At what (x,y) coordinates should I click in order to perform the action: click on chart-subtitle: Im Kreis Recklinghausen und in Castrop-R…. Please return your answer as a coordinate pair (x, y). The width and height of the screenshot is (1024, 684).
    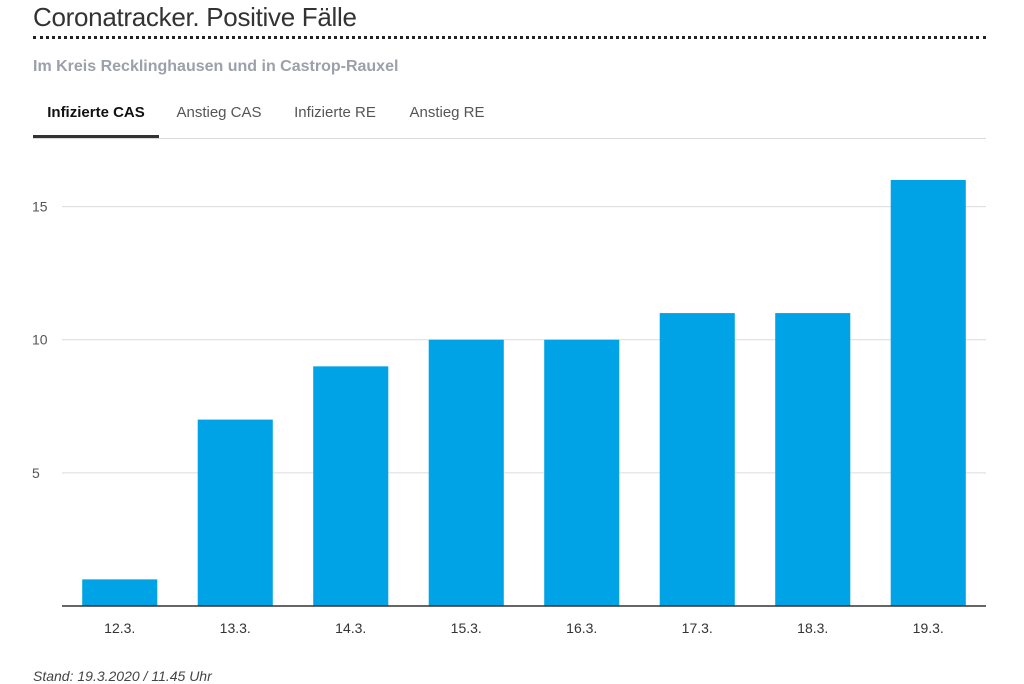
    Looking at the image, I should click on (216, 66).